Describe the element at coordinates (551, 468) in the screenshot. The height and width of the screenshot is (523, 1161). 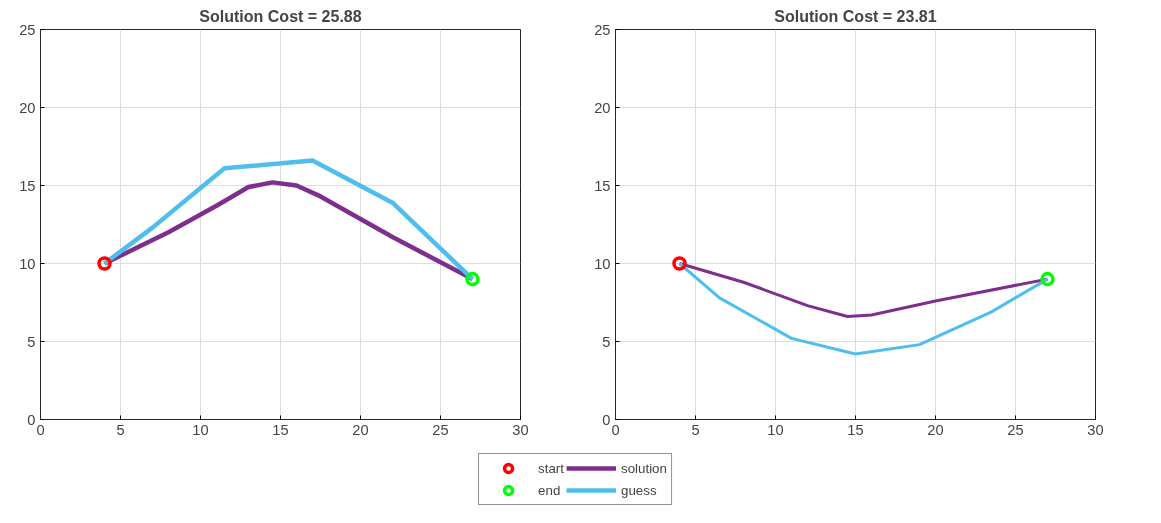
I see `legend-label: start` at that location.